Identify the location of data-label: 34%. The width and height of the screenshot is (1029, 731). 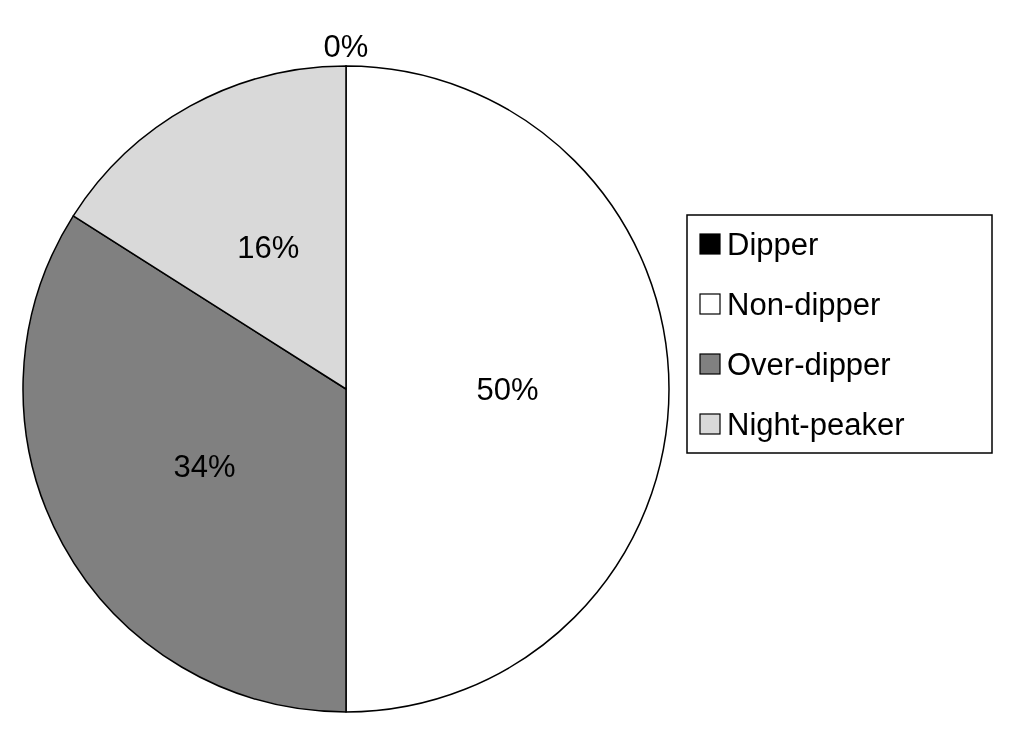
(204, 467).